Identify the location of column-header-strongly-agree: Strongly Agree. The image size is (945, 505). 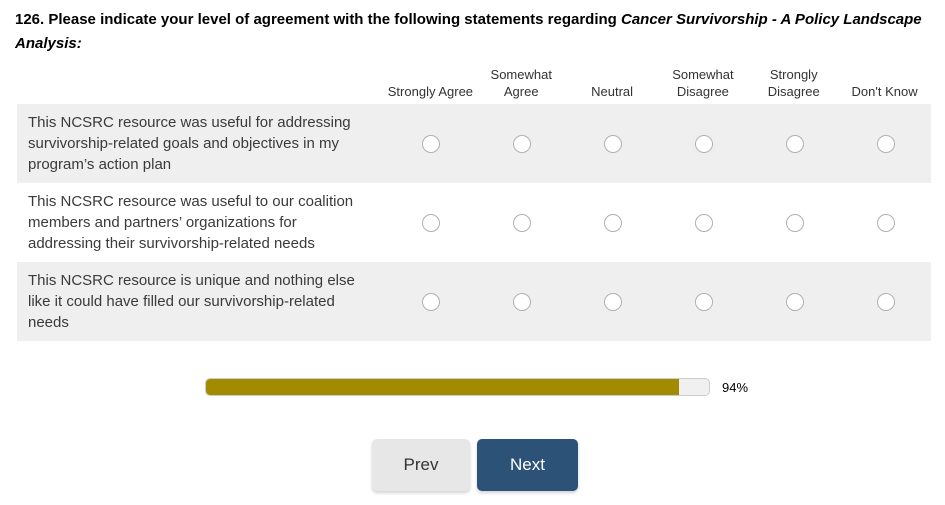
(430, 91).